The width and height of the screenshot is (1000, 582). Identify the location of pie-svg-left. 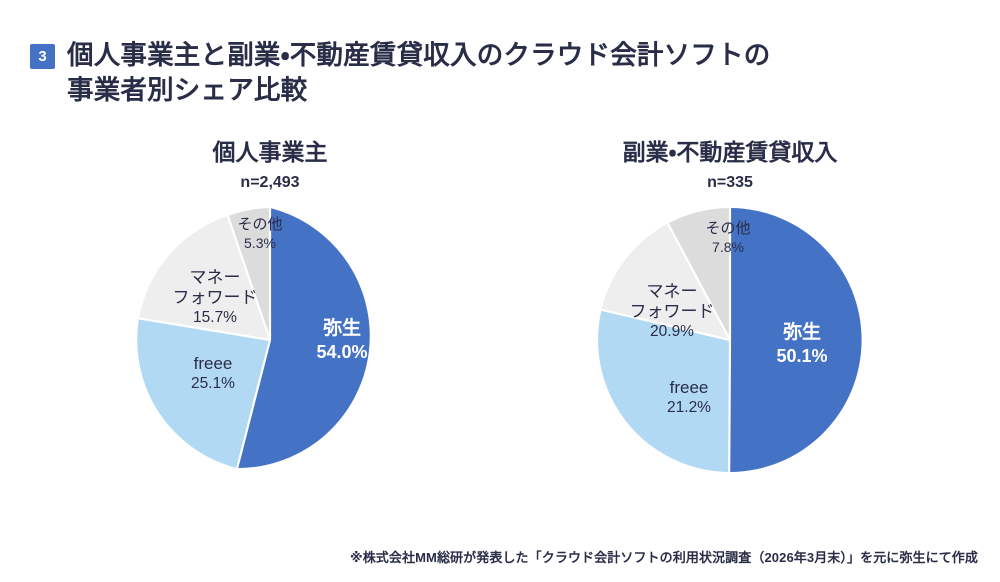
(253, 338).